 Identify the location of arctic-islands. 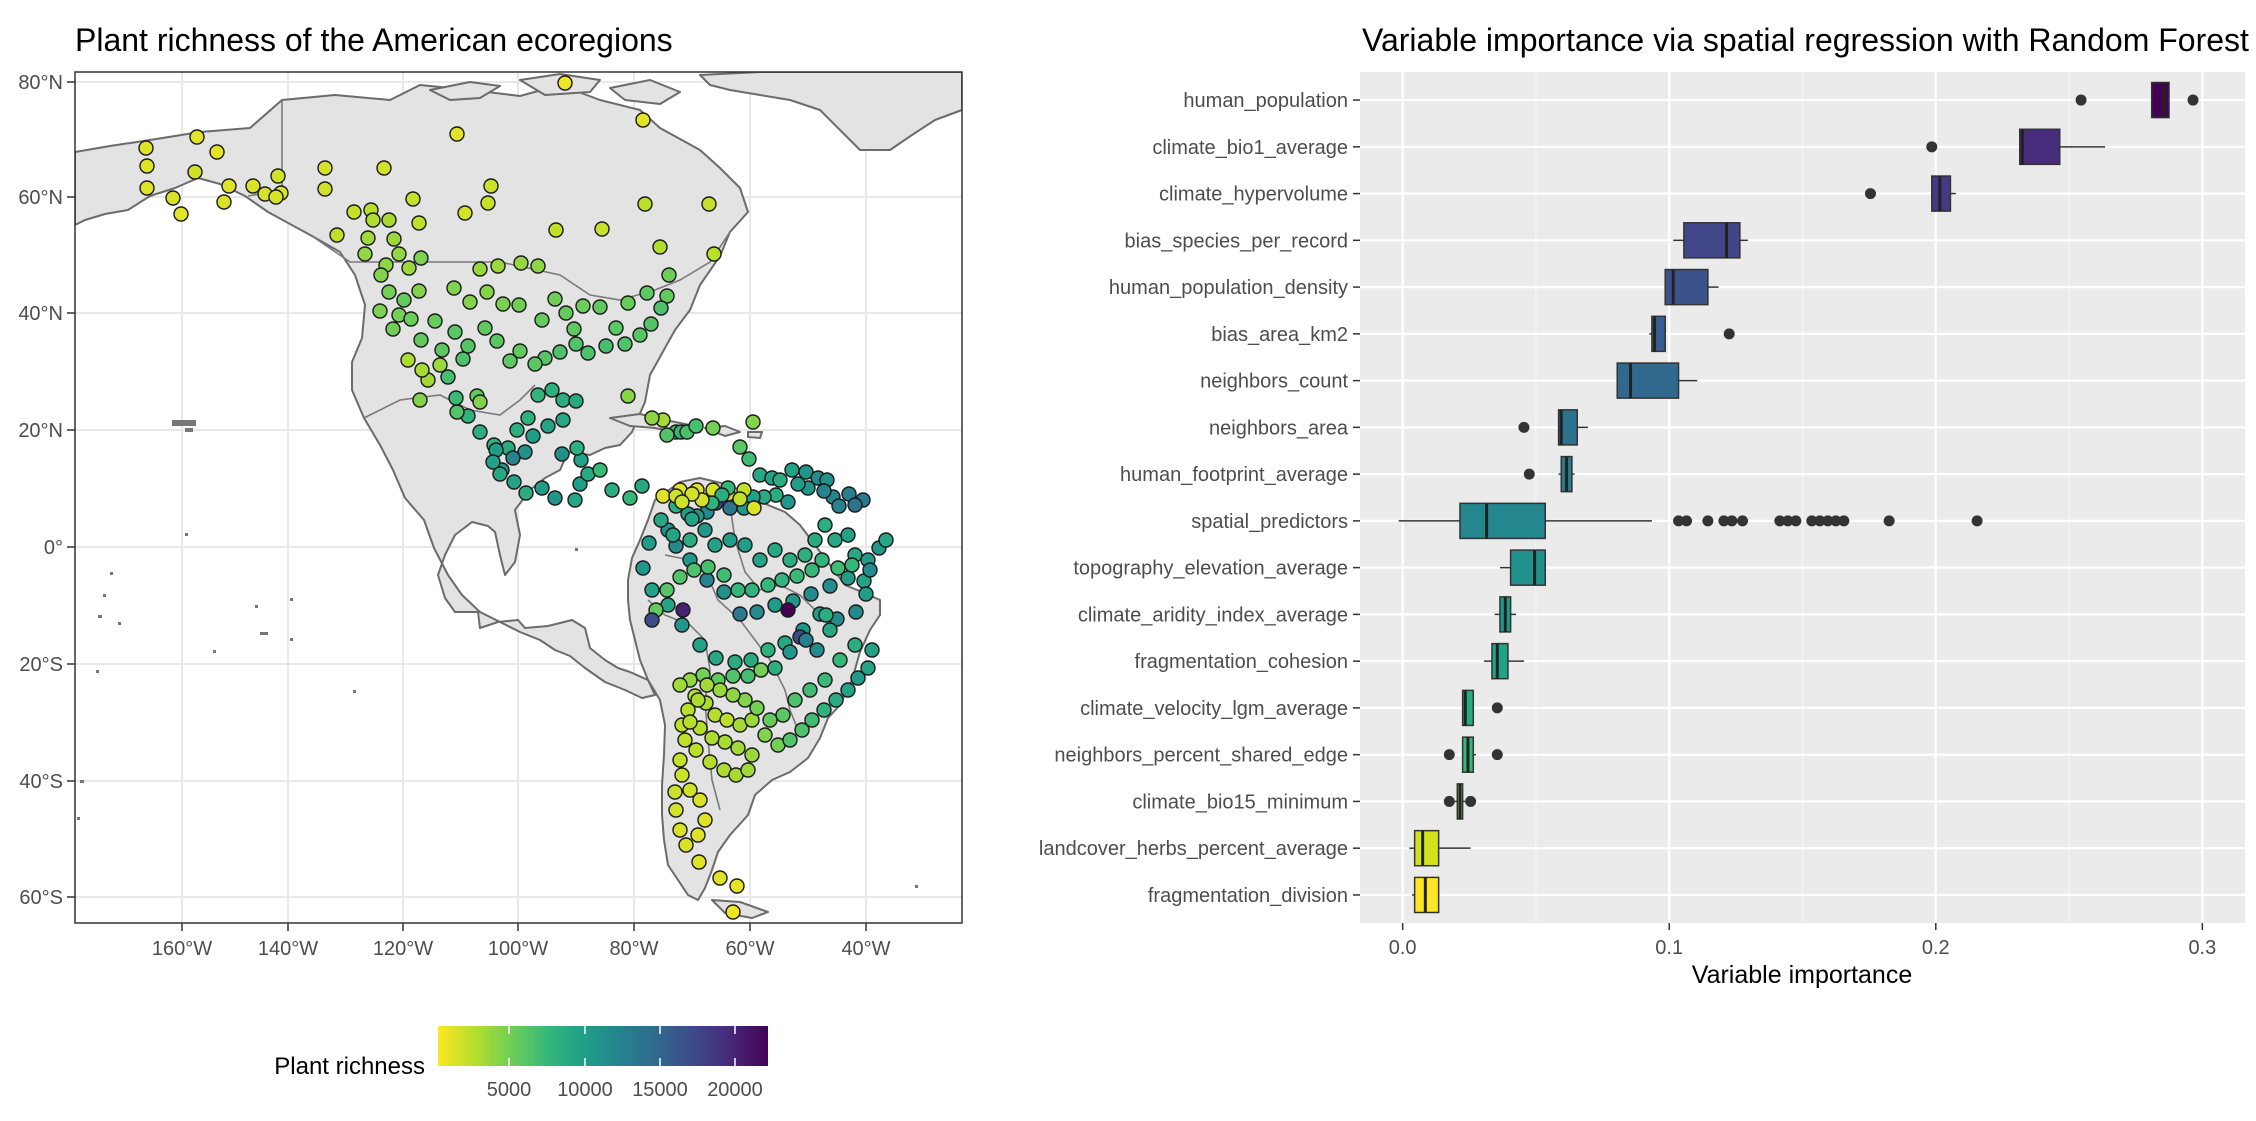
(555, 89).